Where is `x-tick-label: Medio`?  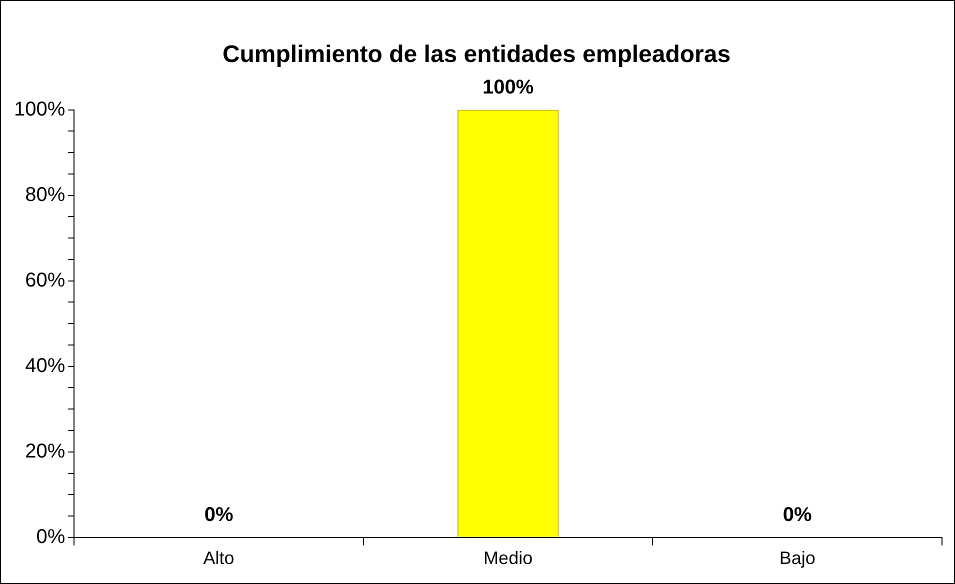
x-tick-label: Medio is located at coordinates (508, 558).